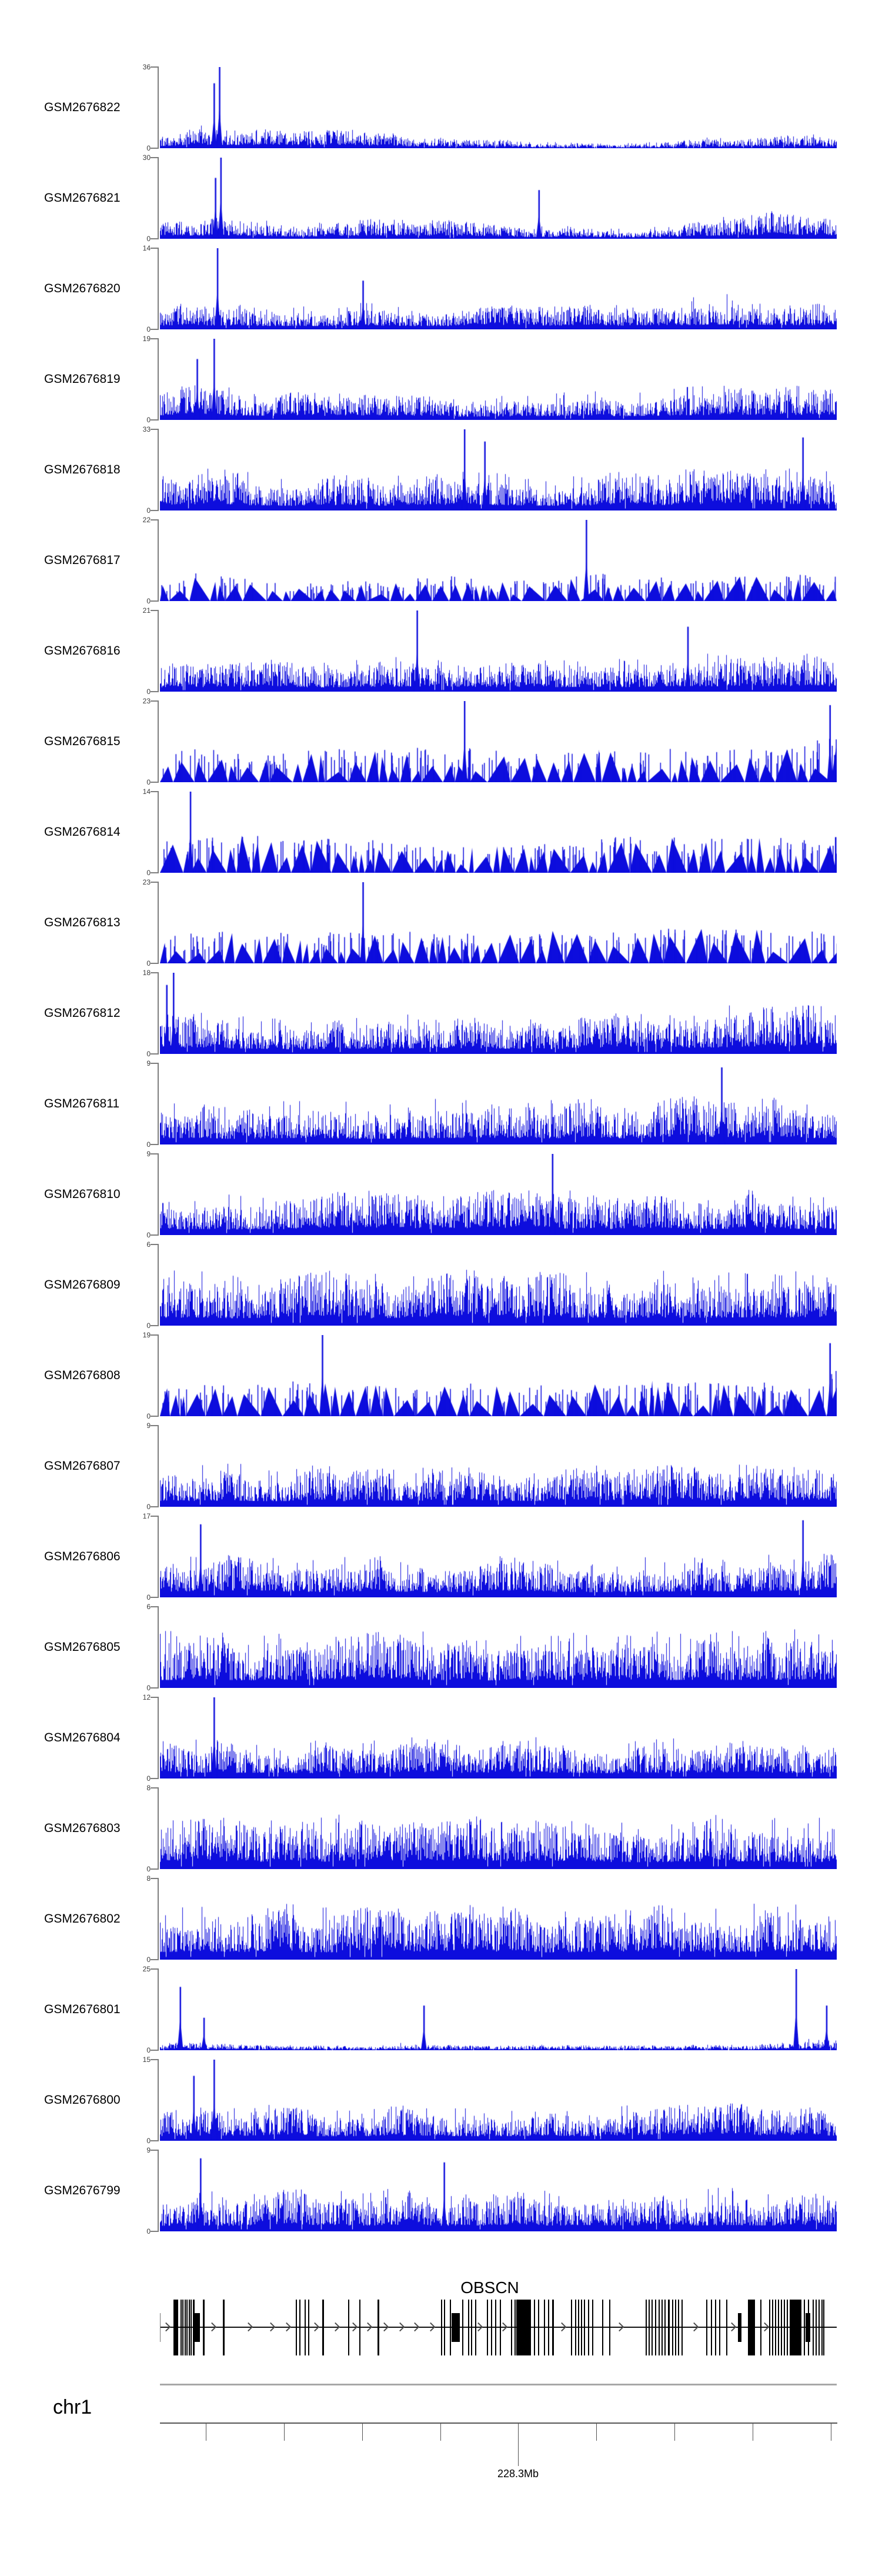  I want to click on track-label: GSM2676822, so click(82, 107).